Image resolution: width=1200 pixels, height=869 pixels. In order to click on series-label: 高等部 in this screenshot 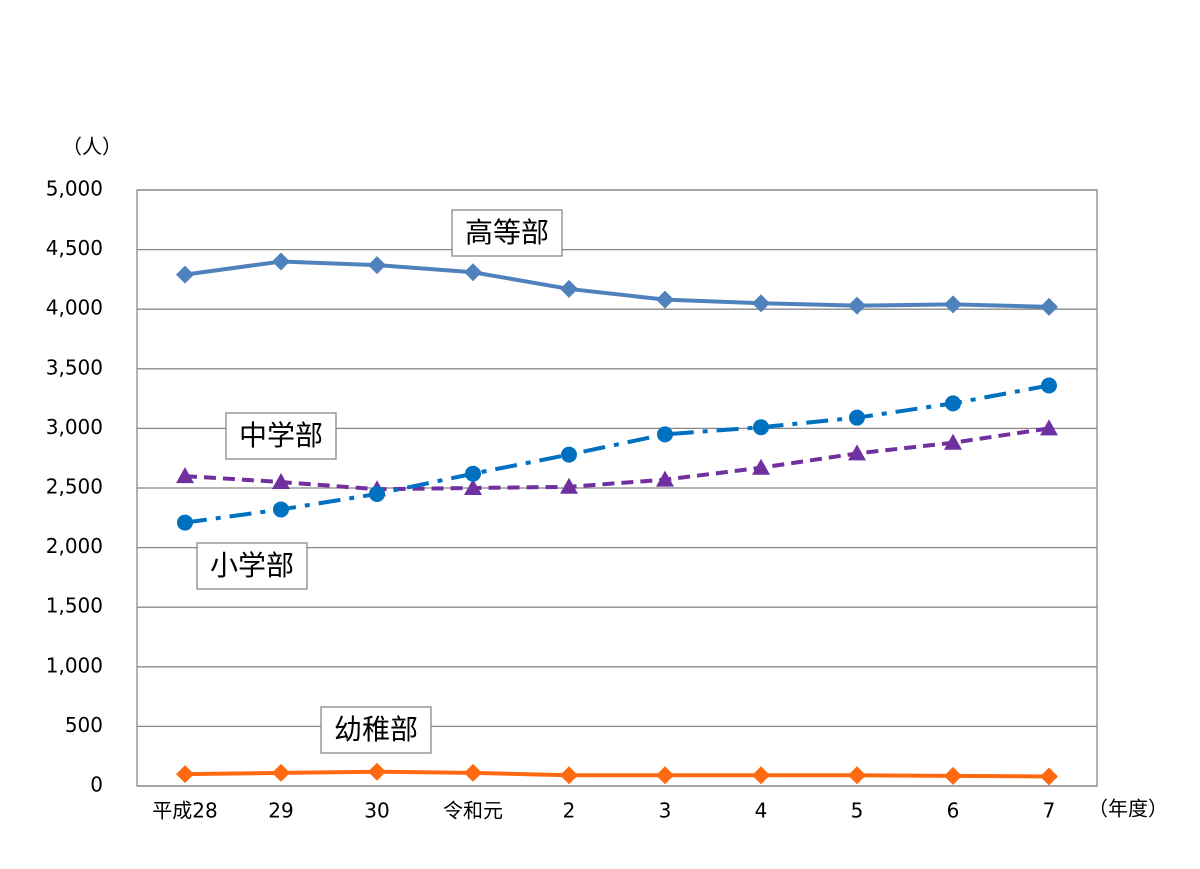, I will do `click(507, 232)`.